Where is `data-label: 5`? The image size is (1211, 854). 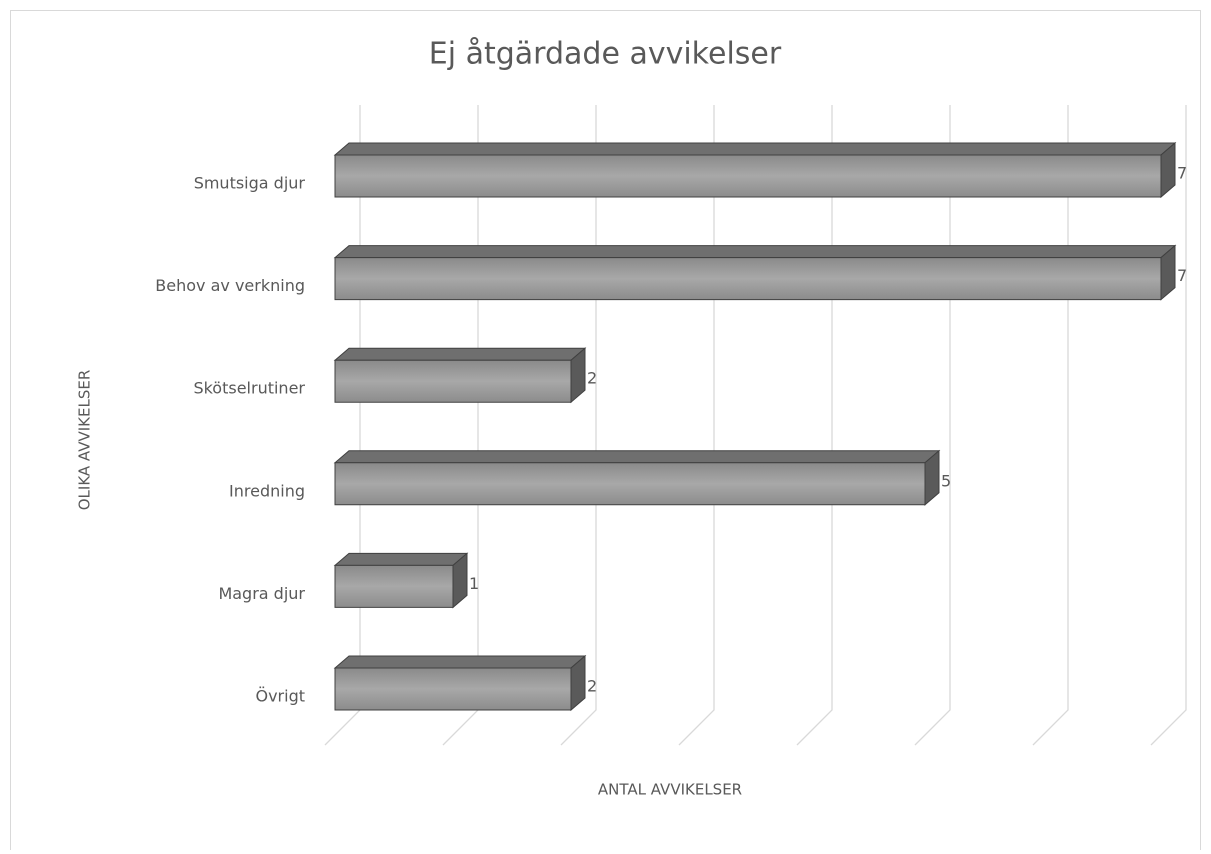 data-label: 5 is located at coordinates (946, 480).